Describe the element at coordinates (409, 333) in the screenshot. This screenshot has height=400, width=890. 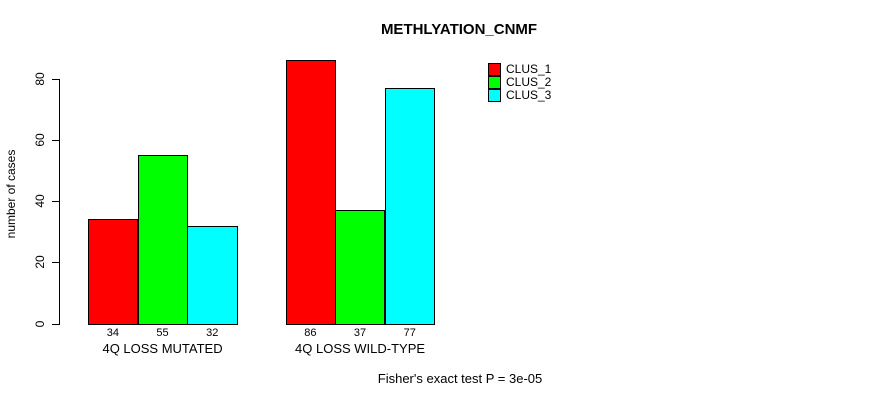
I see `bar-value-label: 77` at that location.